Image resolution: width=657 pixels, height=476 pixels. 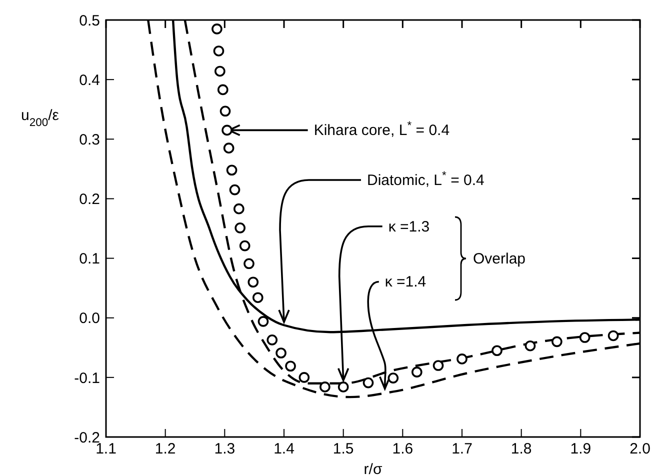 I want to click on x-tick-label: 1.7, so click(x=462, y=449).